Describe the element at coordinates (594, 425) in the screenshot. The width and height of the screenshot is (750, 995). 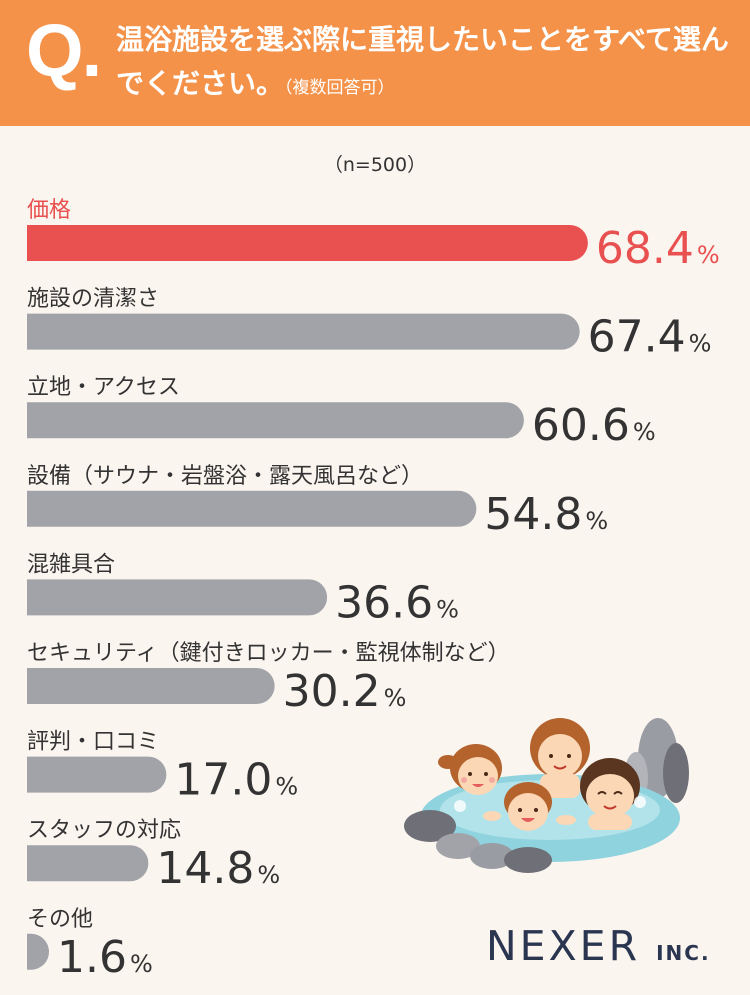
I see `value-label: 60.6%` at that location.